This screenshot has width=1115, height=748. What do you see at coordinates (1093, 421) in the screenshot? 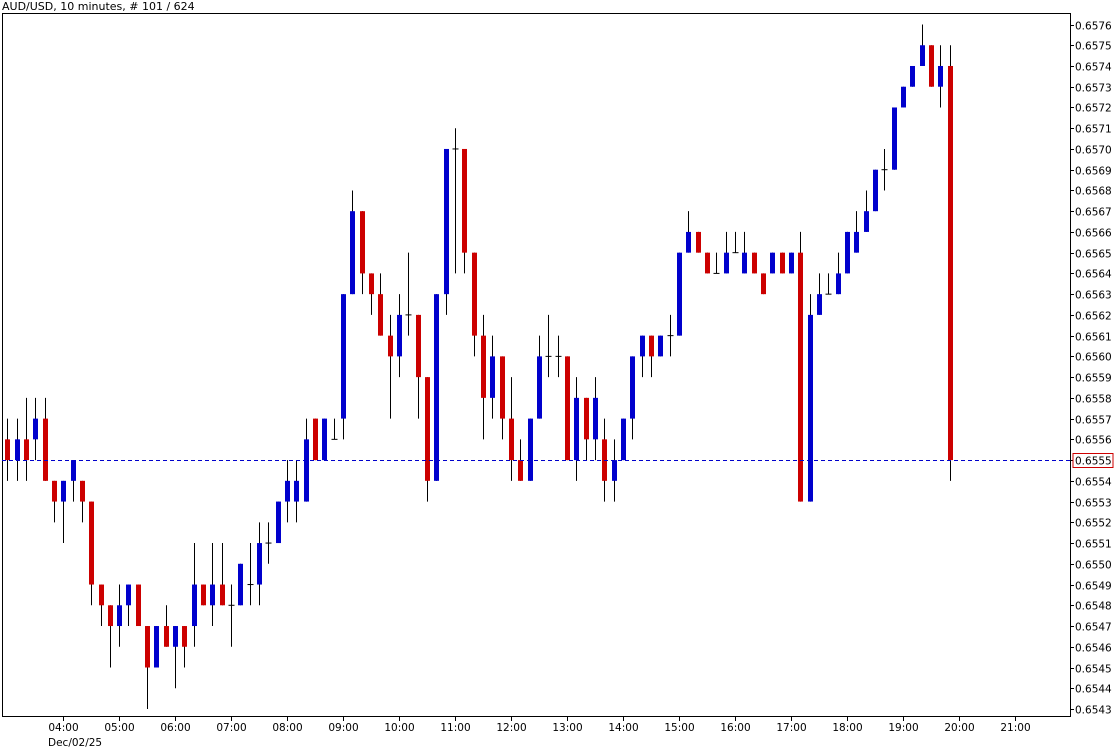
I see `price-tick-label: 0.6557` at bounding box center [1093, 421].